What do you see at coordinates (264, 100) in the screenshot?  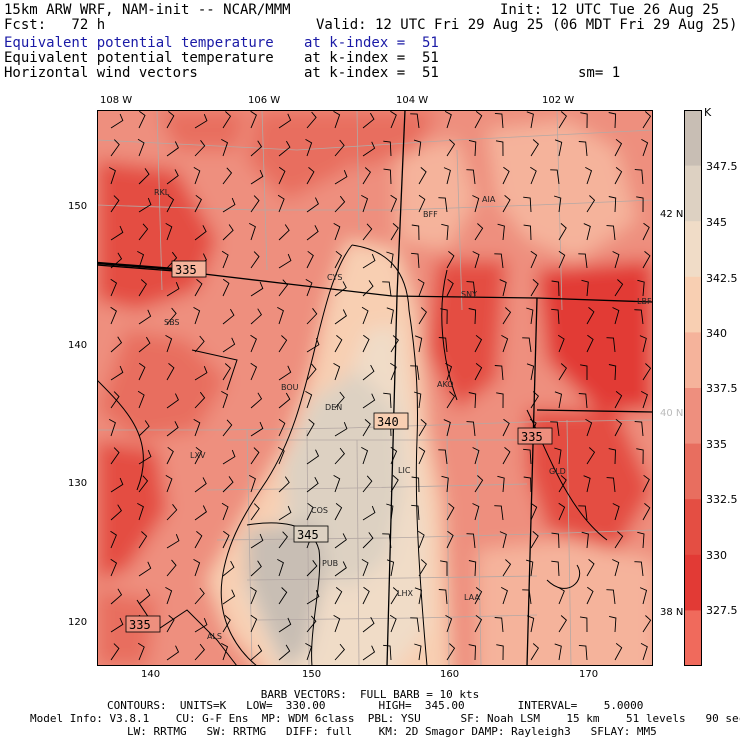 I see `lon-label-106w: 106 W` at bounding box center [264, 100].